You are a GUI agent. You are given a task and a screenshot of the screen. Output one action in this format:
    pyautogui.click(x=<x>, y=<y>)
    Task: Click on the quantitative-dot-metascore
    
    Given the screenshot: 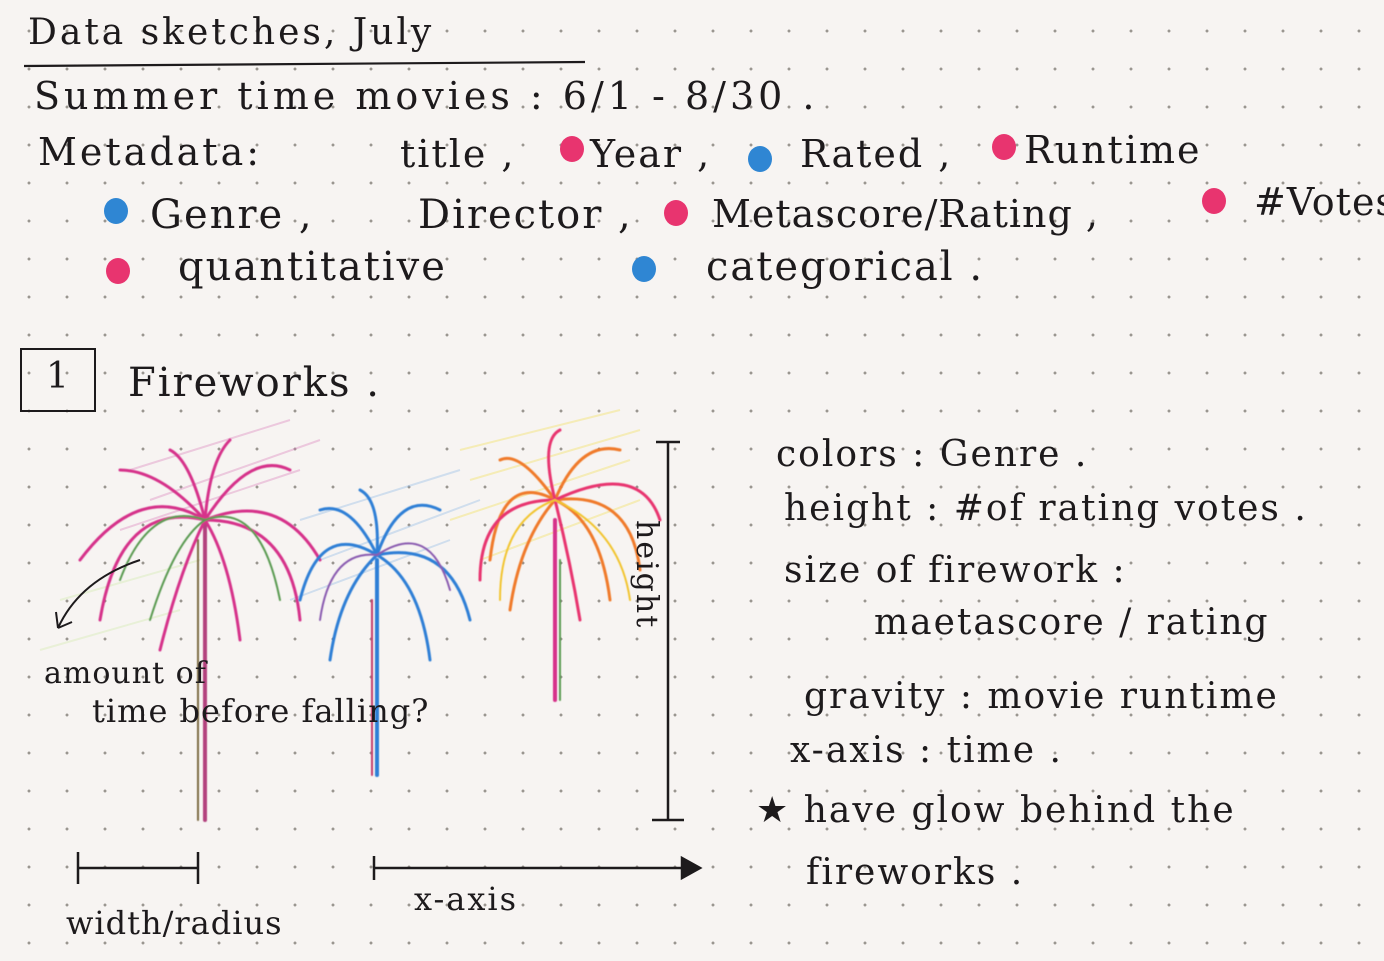 What is the action you would take?
    pyautogui.click(x=676, y=213)
    